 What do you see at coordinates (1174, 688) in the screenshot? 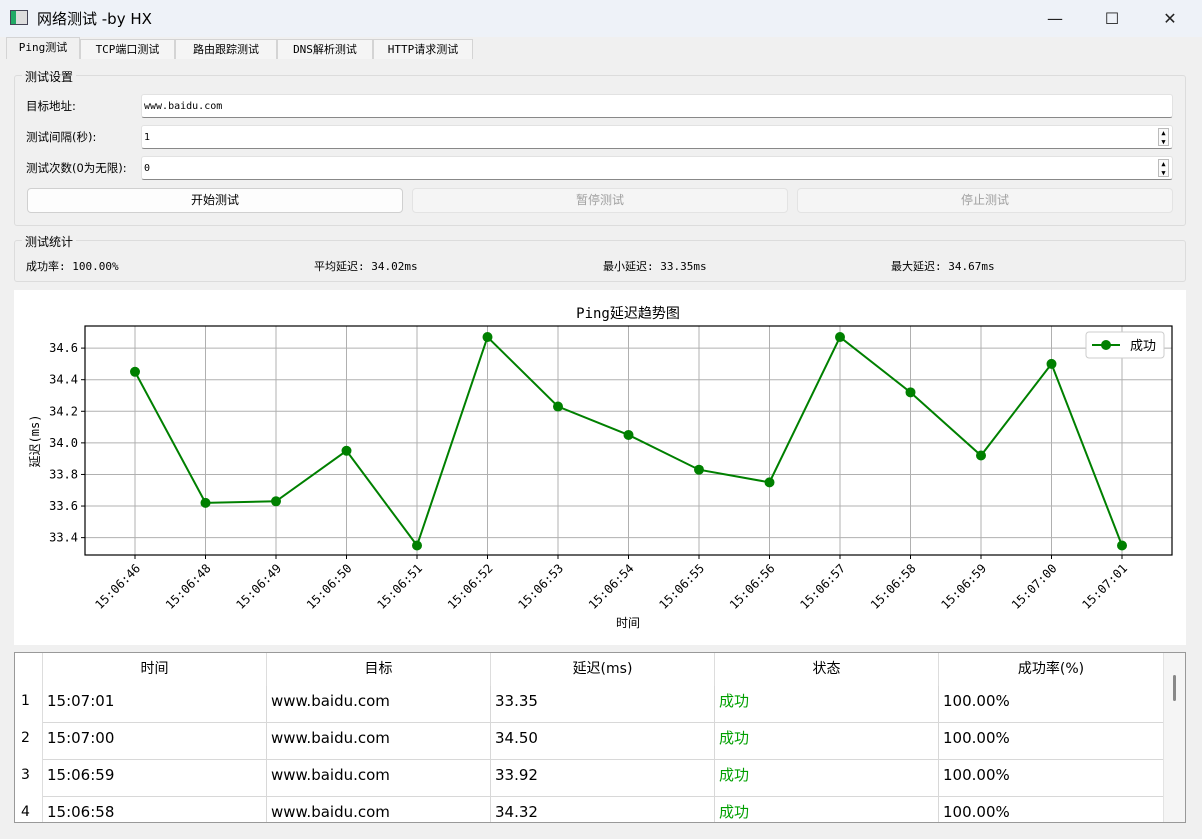
I see `scrollbar-thumb` at bounding box center [1174, 688].